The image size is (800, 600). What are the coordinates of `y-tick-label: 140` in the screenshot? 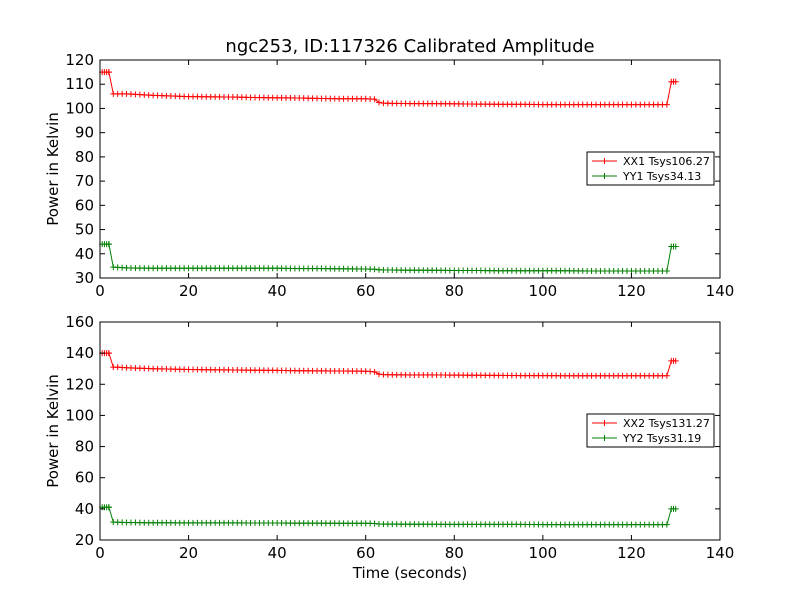 It's located at (79, 353).